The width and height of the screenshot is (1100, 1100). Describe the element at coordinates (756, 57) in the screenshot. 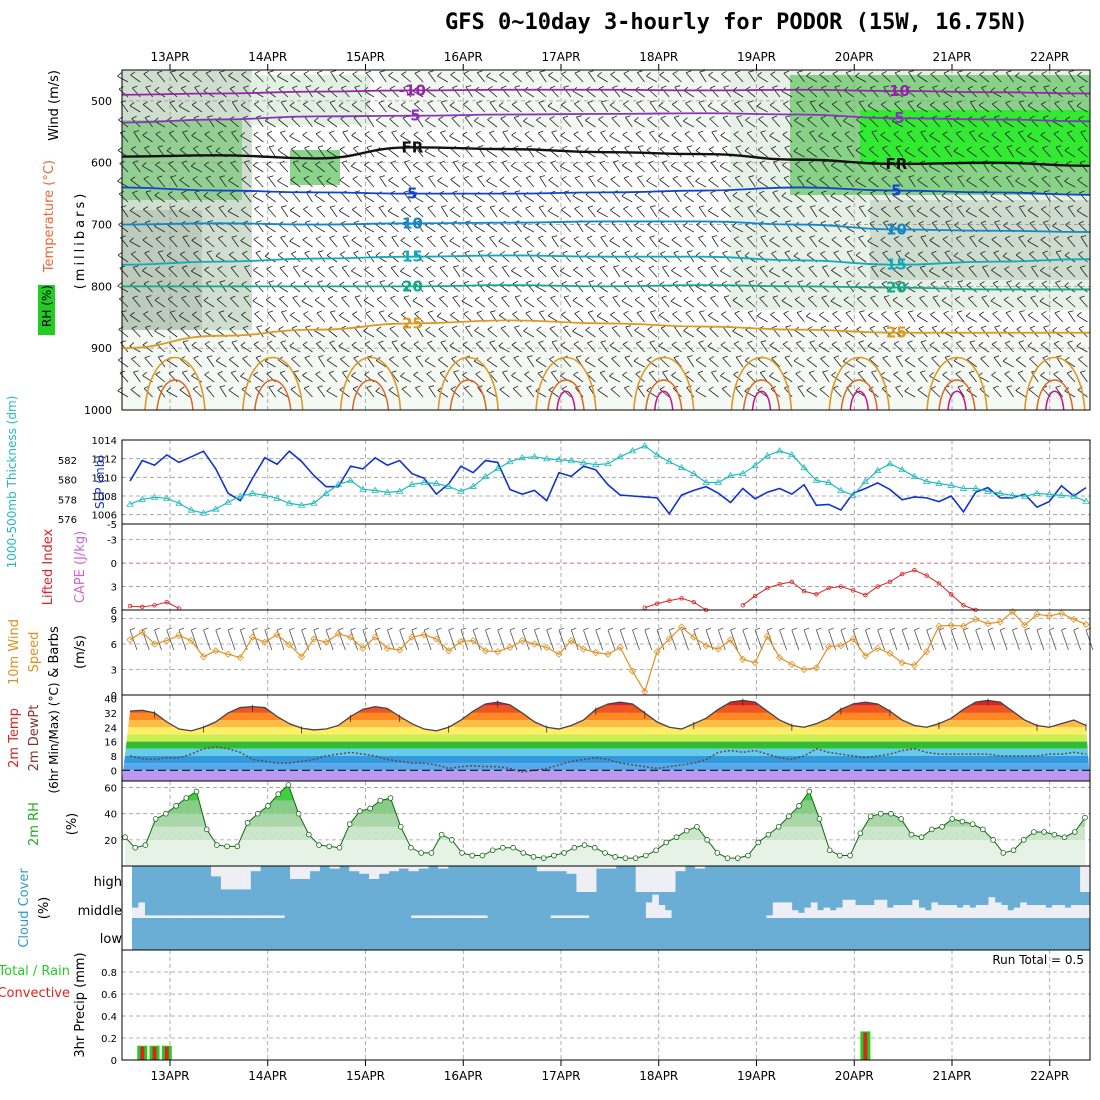

I see `top-date-label: 19APR` at that location.